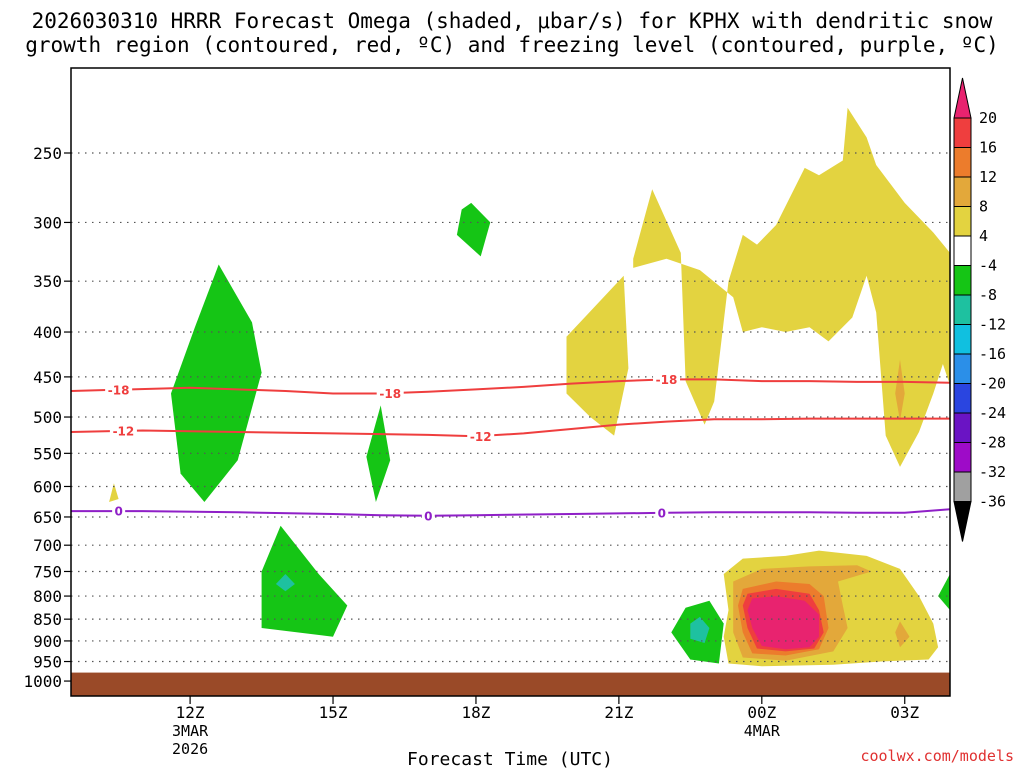 This screenshot has height=768, width=1024. Describe the element at coordinates (988, 266) in the screenshot. I see `colorbar-tick-label: -4` at that location.